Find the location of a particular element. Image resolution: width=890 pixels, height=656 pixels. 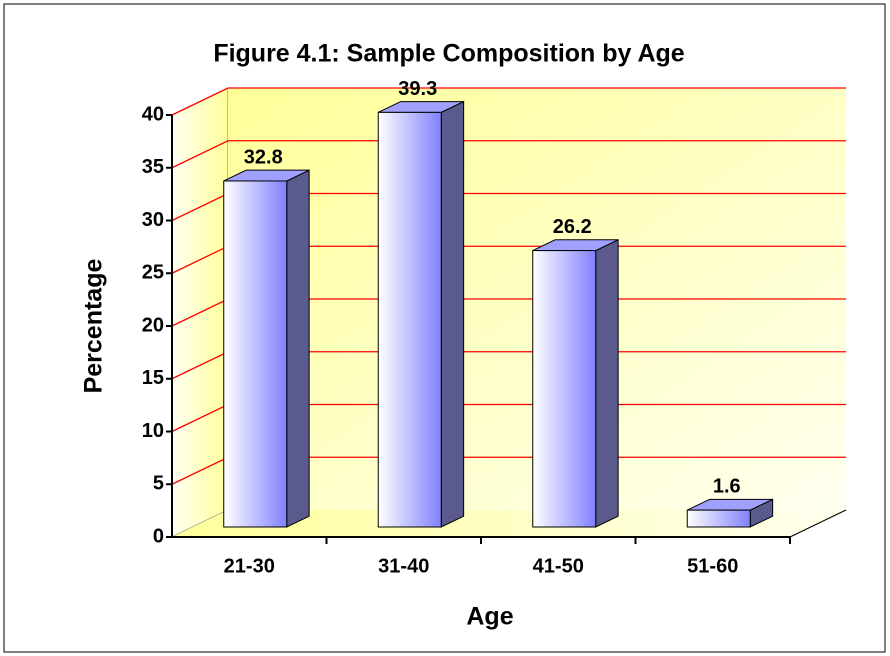

data-label: 1.6 is located at coordinates (727, 487).